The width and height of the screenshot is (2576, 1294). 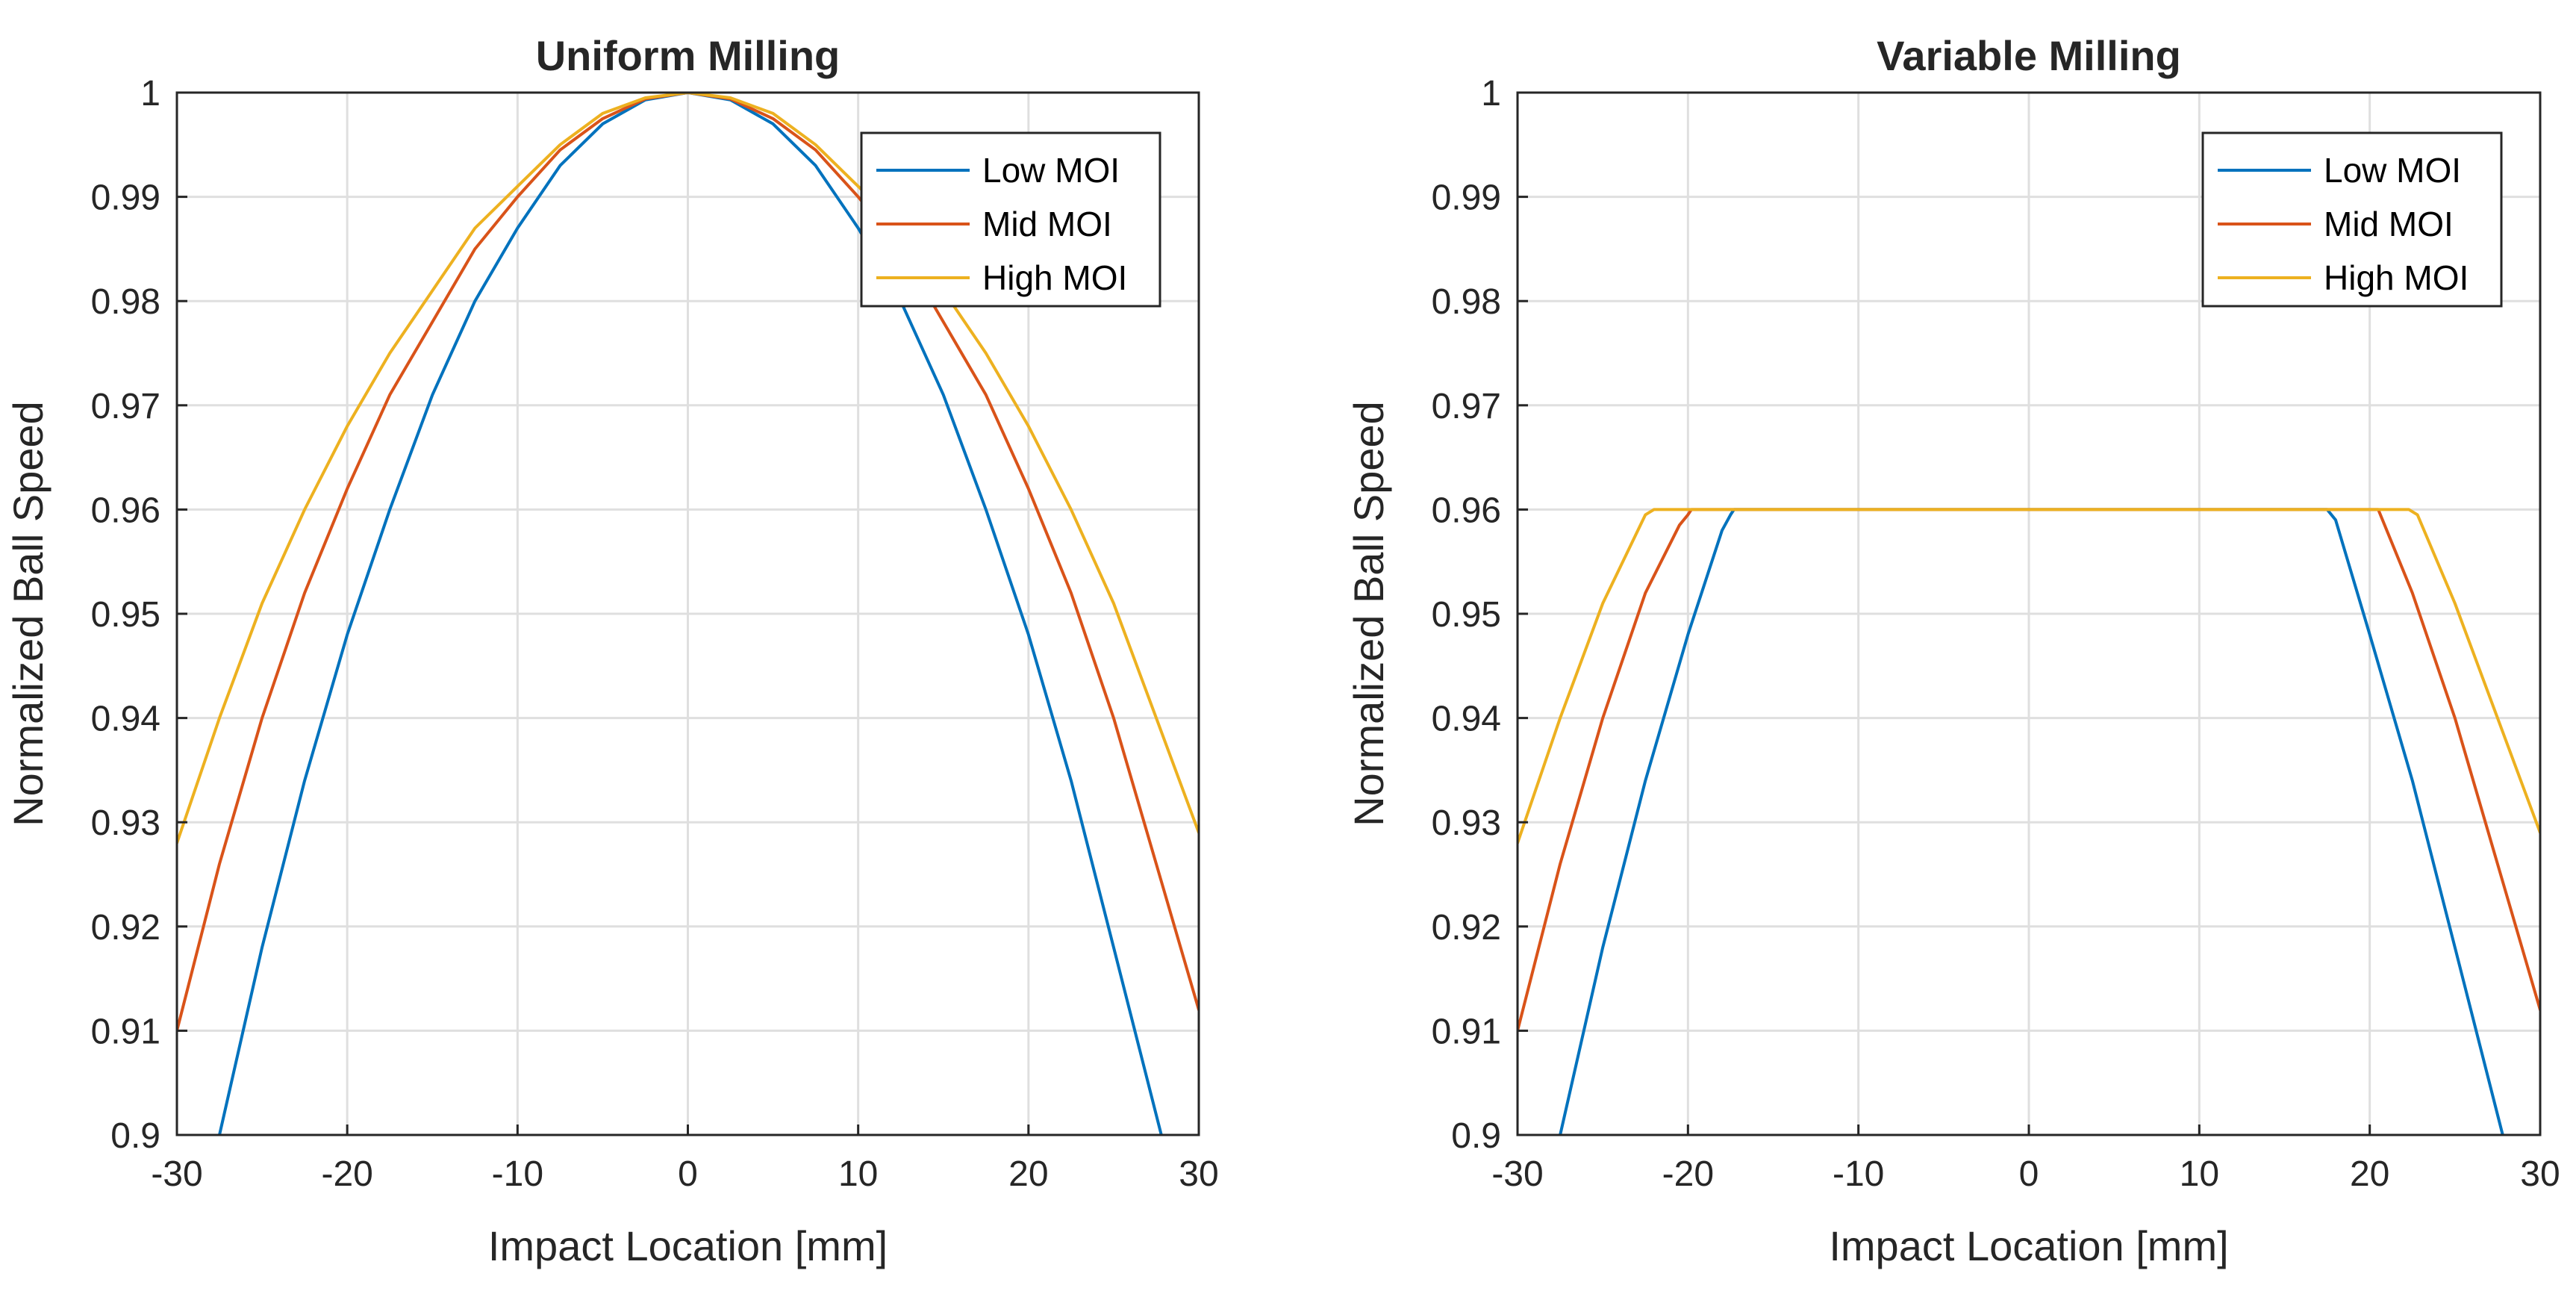 I want to click on series-line-high-moi, so click(x=2029, y=677).